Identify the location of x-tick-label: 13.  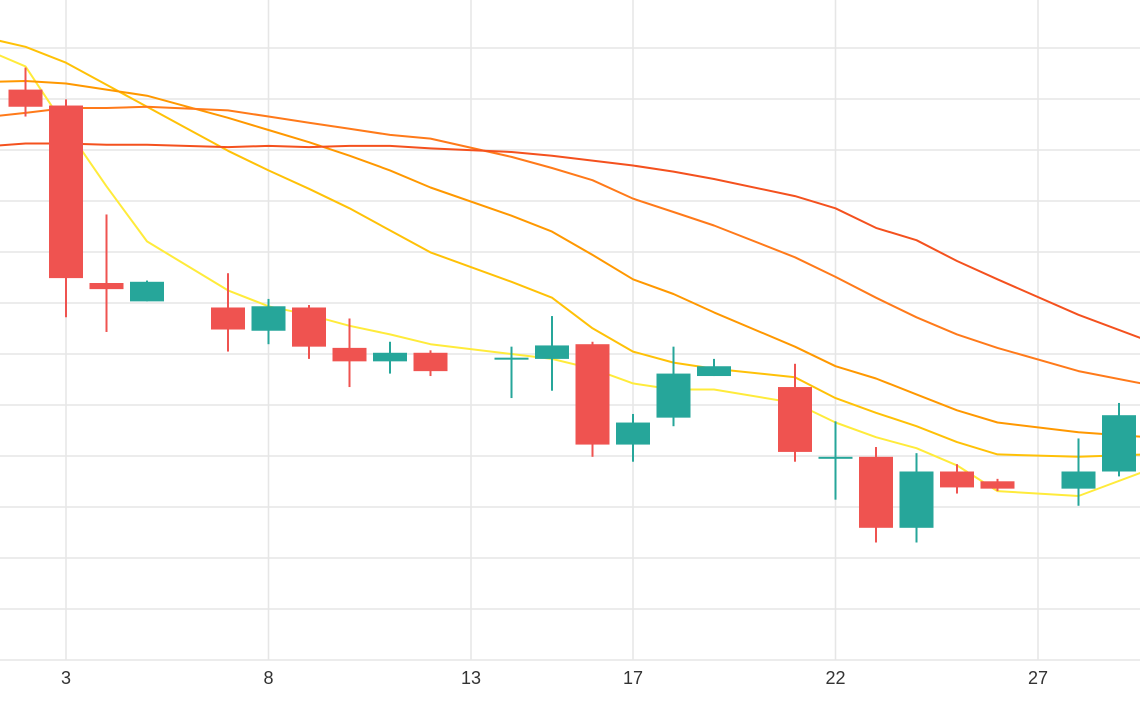
(471, 678).